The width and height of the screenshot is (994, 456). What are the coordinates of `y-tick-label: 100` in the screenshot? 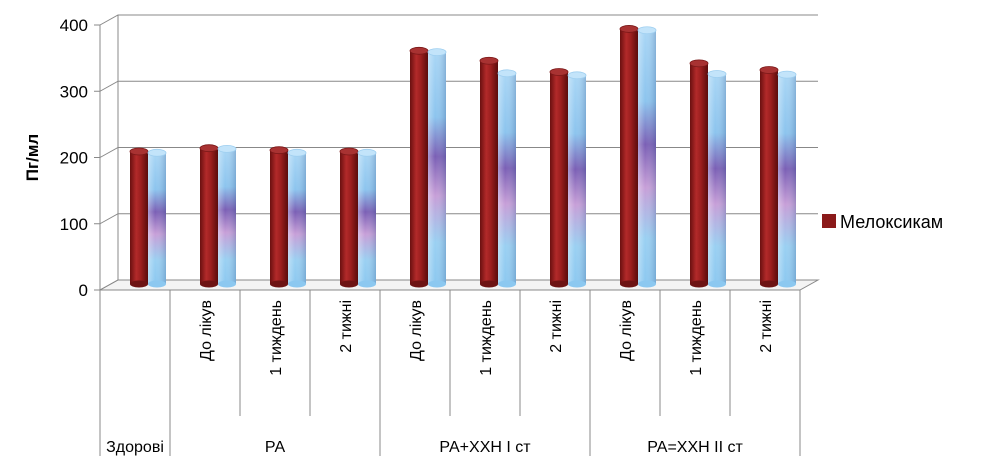 It's located at (74, 224).